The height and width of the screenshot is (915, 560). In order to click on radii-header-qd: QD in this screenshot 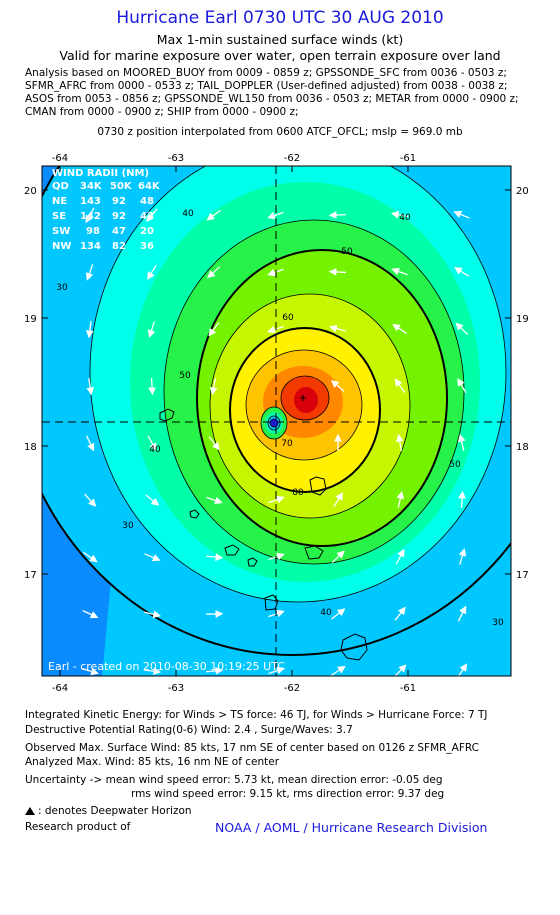, I will do `click(60, 186)`.